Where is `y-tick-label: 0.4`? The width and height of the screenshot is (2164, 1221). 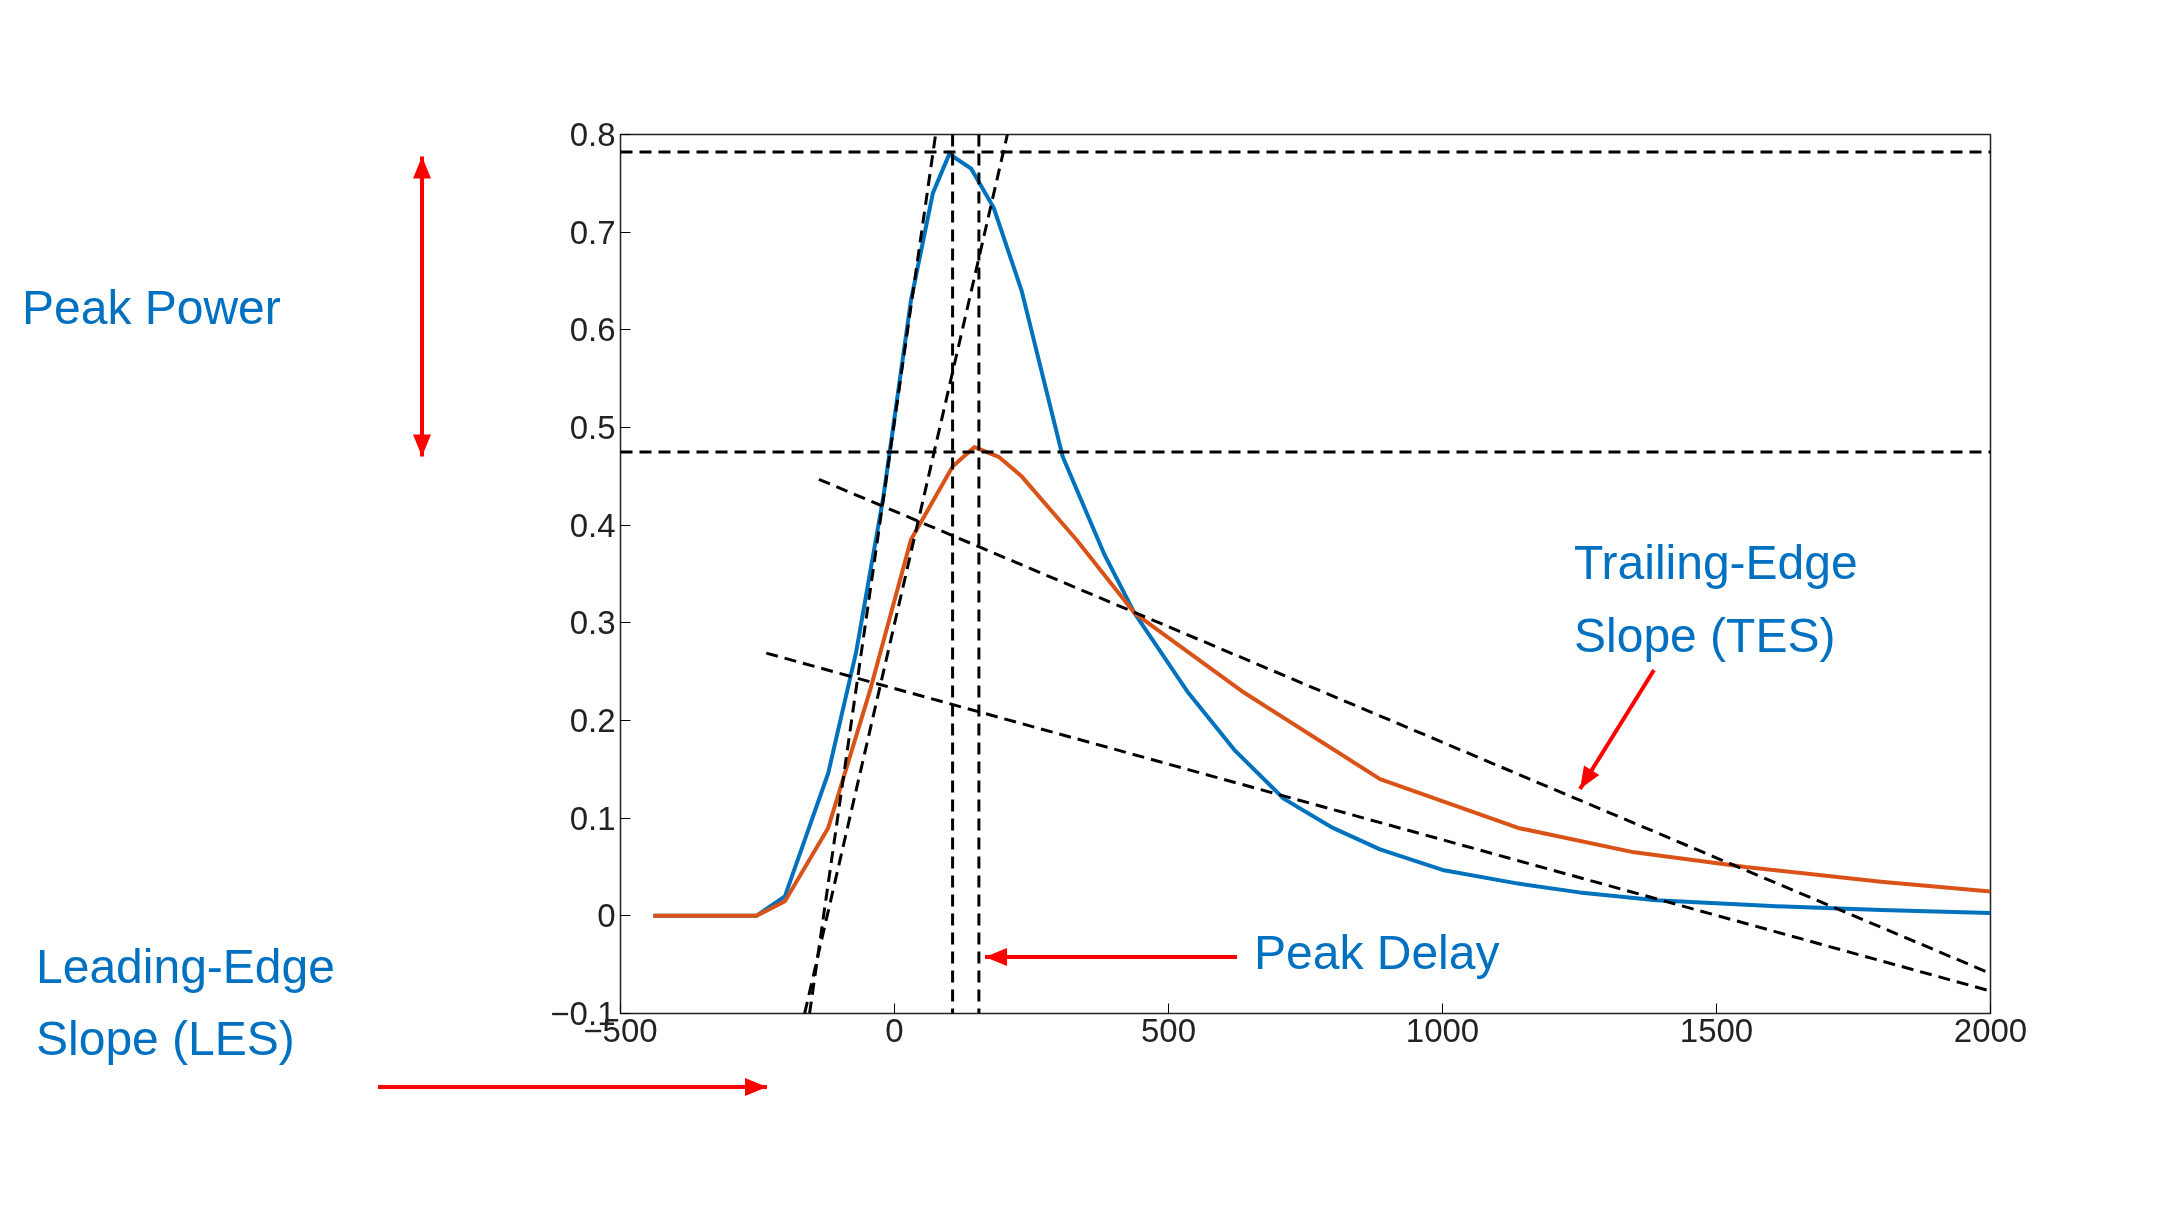
y-tick-label: 0.4 is located at coordinates (592, 525).